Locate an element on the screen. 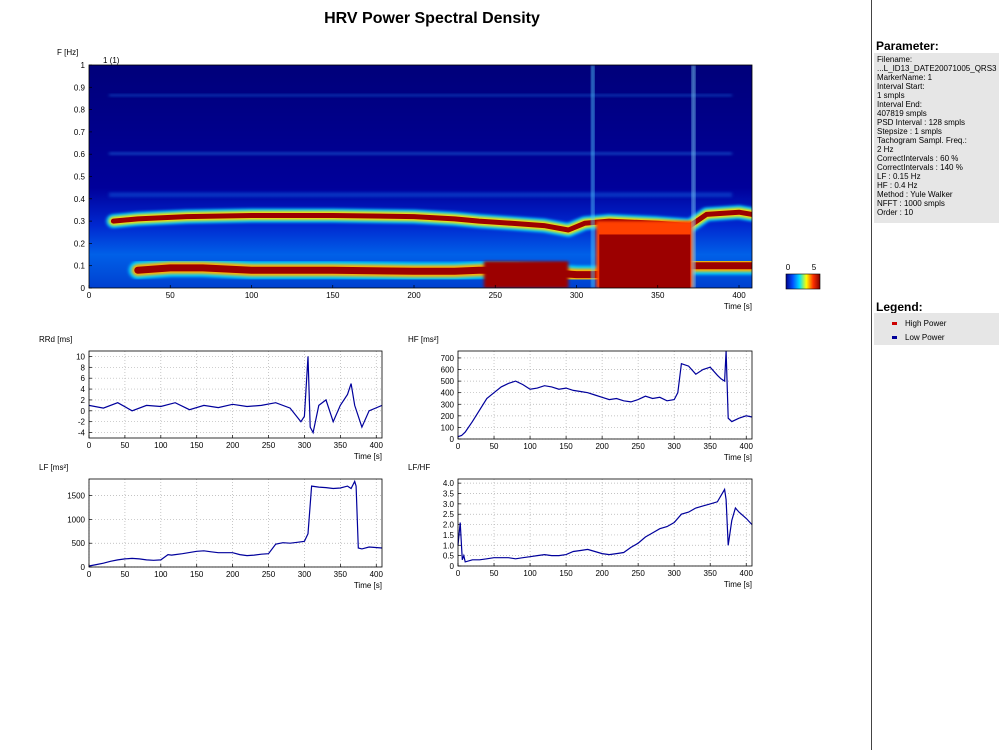  hf-series-line is located at coordinates (605, 394).